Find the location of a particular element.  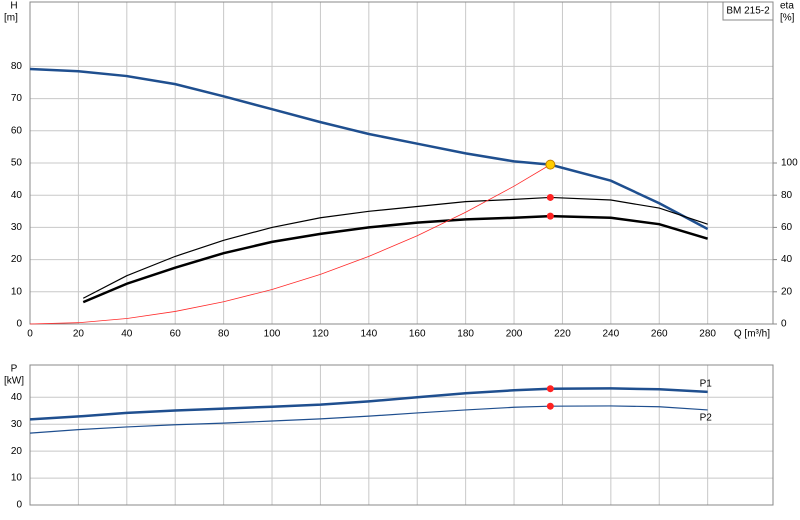

x-tick-label: 160 is located at coordinates (417, 334).